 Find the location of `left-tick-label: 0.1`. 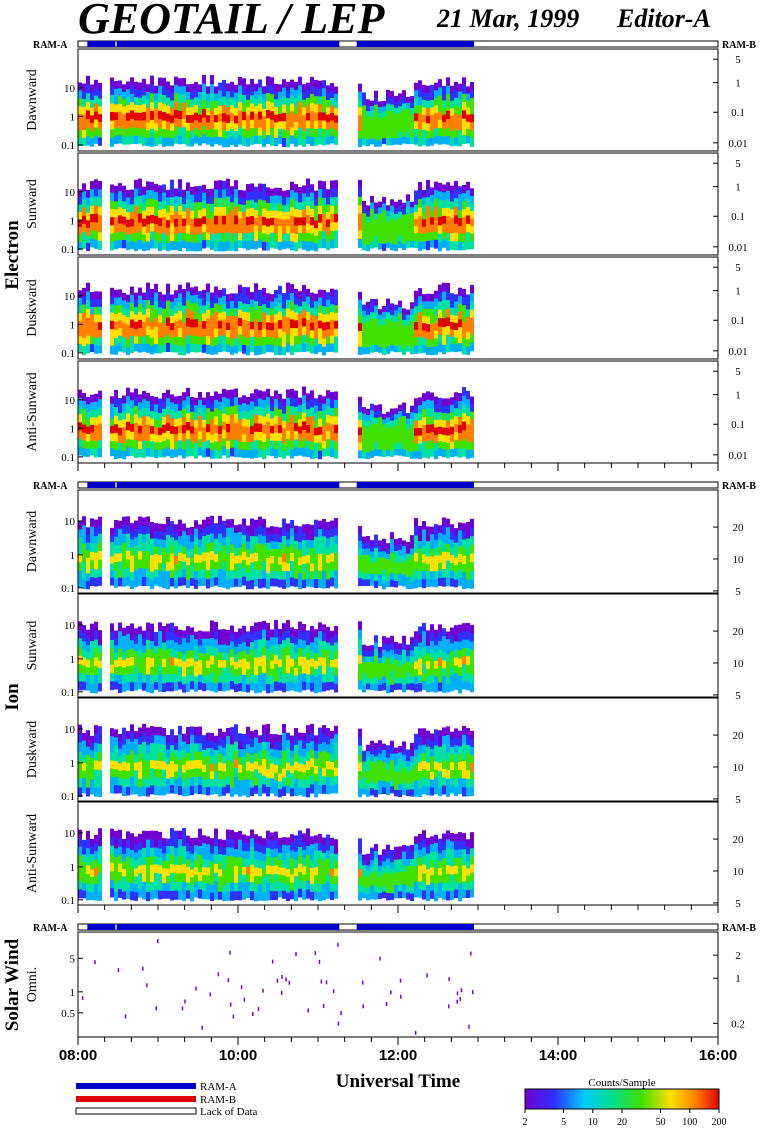

left-tick-label: 0.1 is located at coordinates (68, 250).